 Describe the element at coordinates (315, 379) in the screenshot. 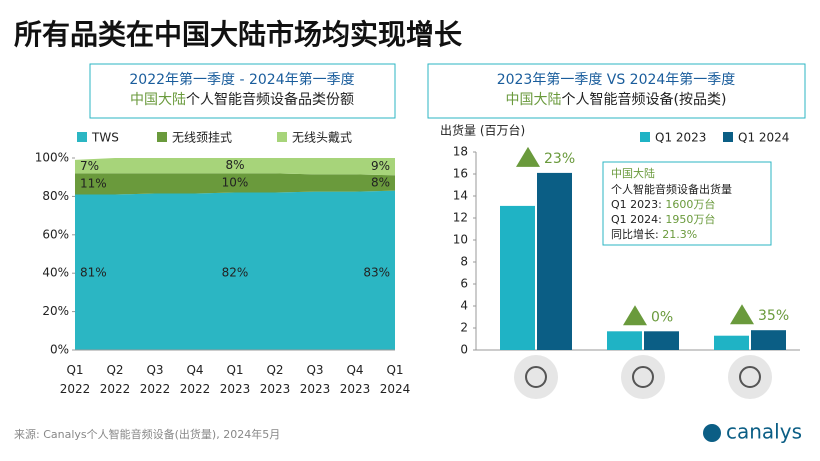

I see `x-tick-label: Q3 2023` at that location.